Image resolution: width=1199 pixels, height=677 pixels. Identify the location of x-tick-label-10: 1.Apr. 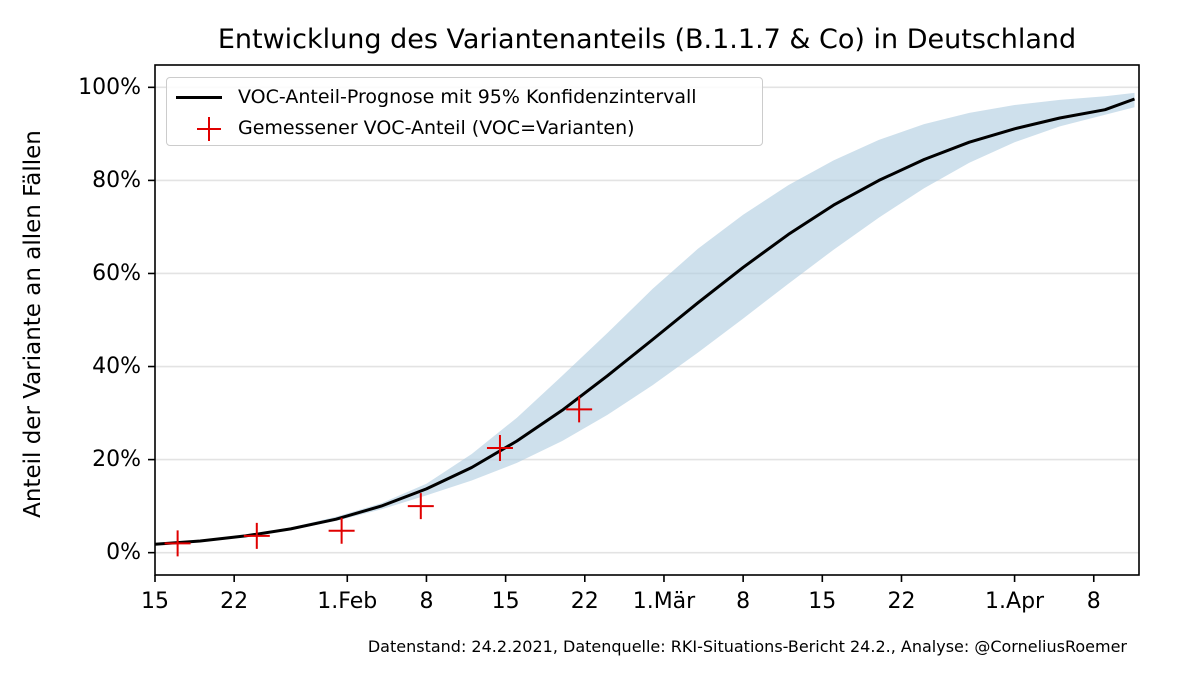
(1015, 601).